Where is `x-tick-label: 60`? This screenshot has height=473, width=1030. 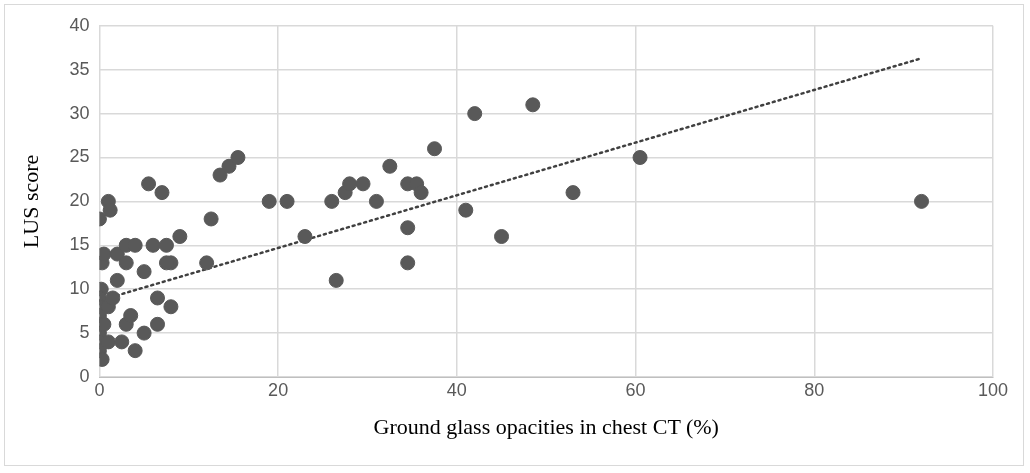
x-tick-label: 60 is located at coordinates (635, 389).